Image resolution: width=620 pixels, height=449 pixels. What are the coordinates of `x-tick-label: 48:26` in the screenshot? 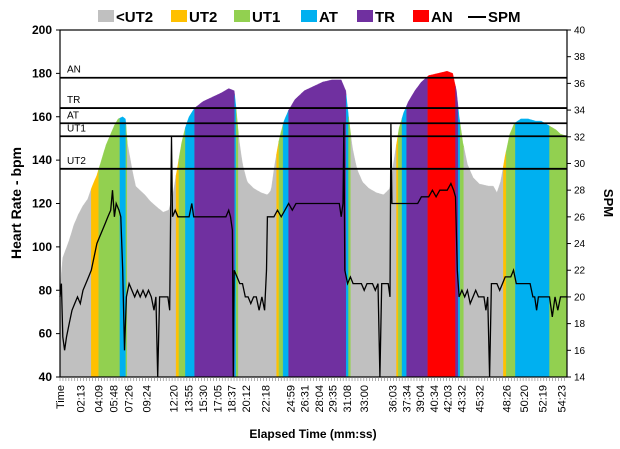 It's located at (507, 399).